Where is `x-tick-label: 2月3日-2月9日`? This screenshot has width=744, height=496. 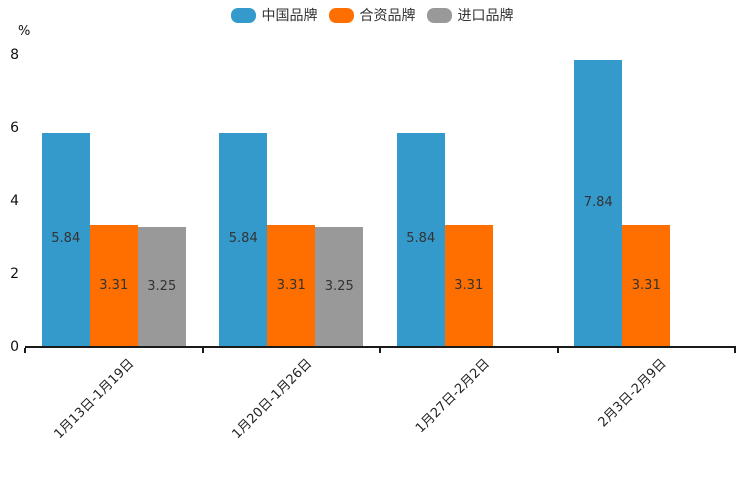 x-tick-label: 2月3日-2月9日 is located at coordinates (633, 393).